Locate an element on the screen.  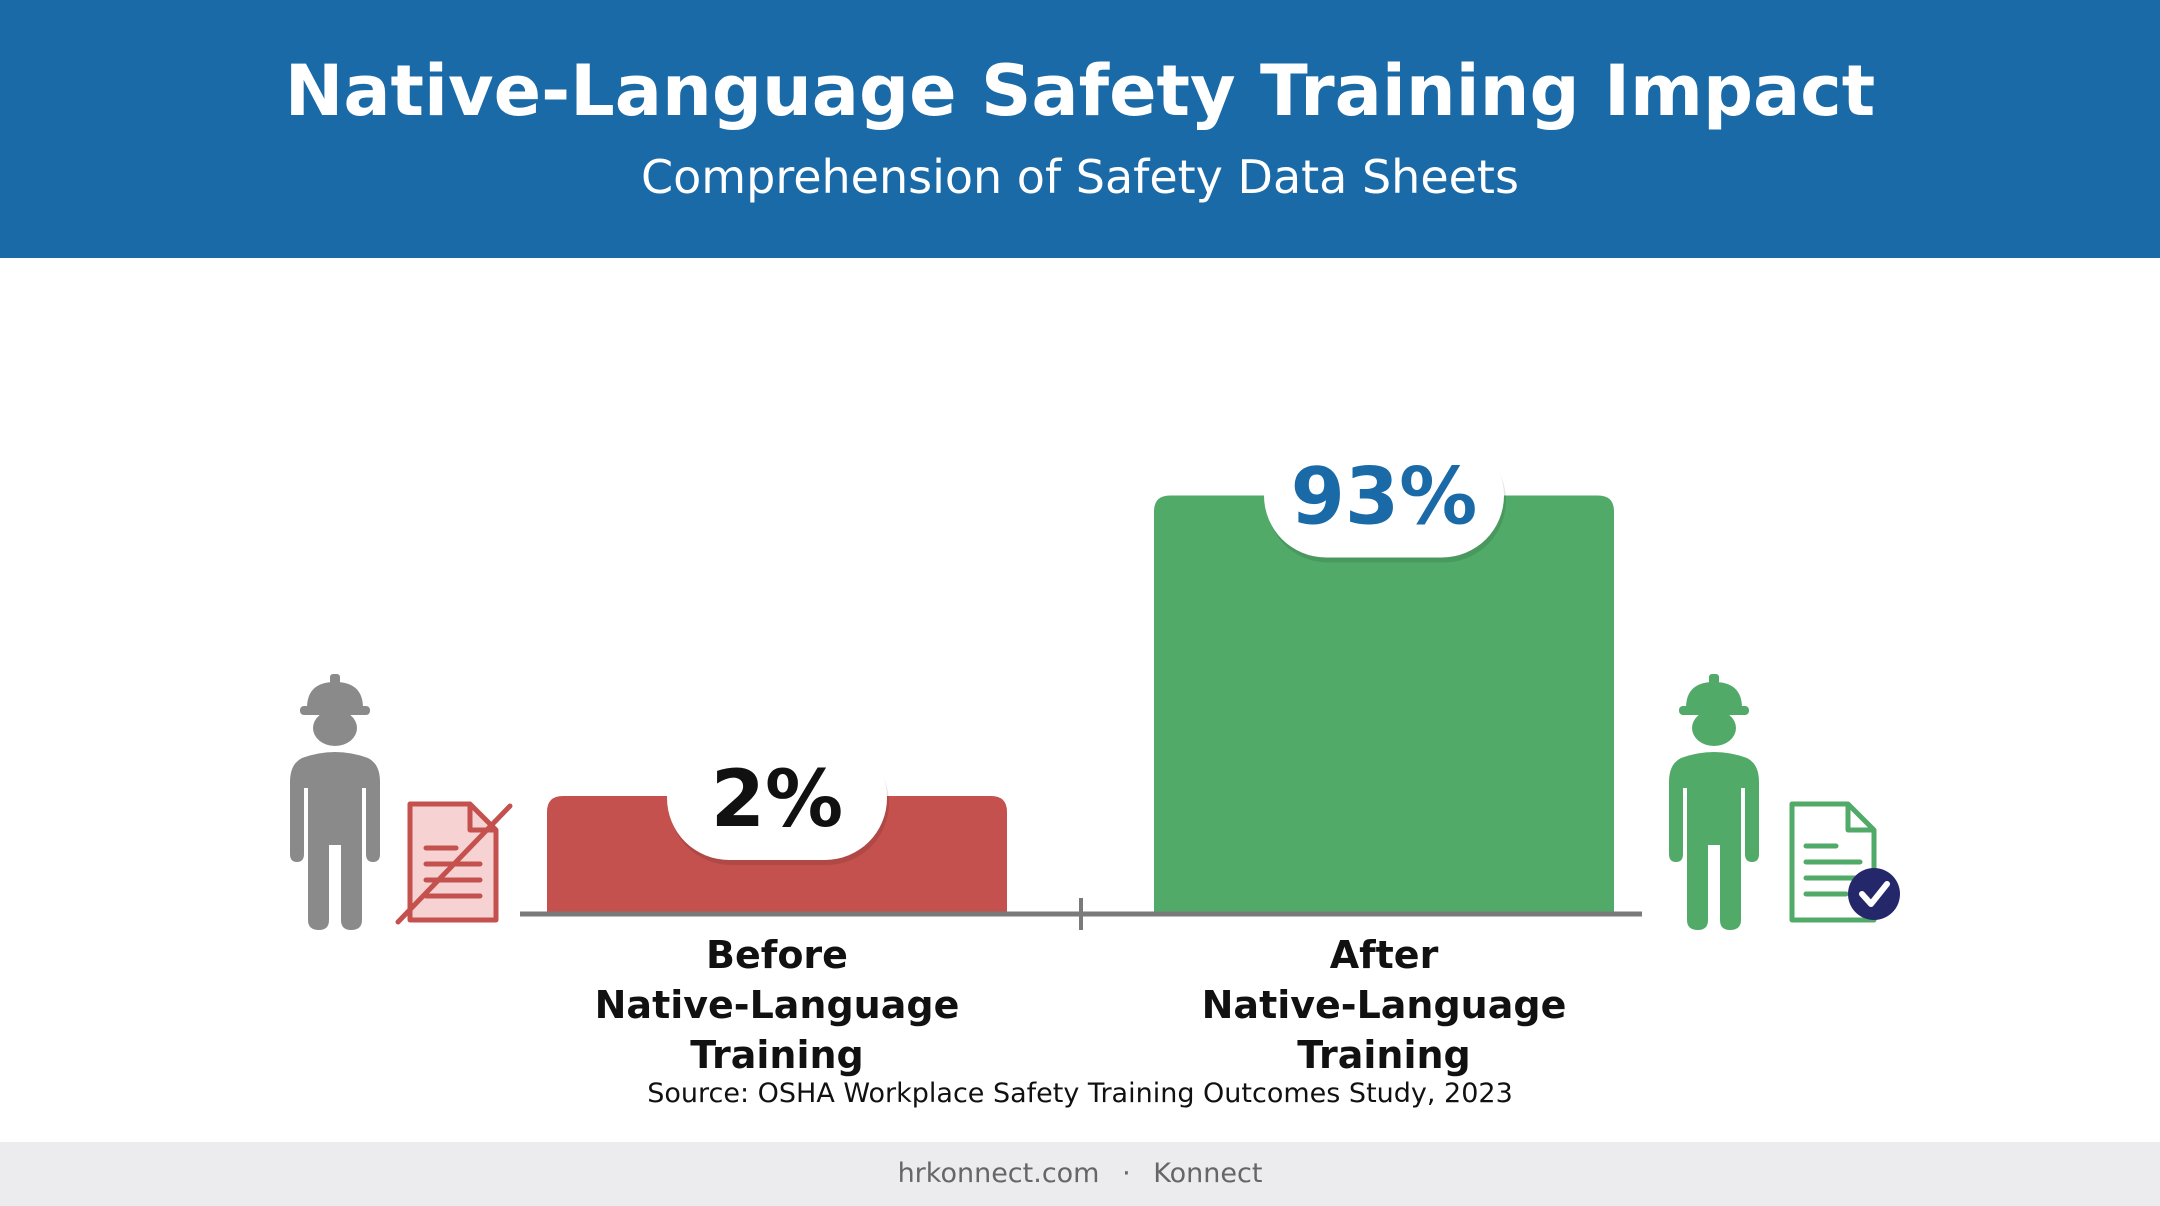
category-label-before: Before Native-Language Training is located at coordinates (777, 1005).